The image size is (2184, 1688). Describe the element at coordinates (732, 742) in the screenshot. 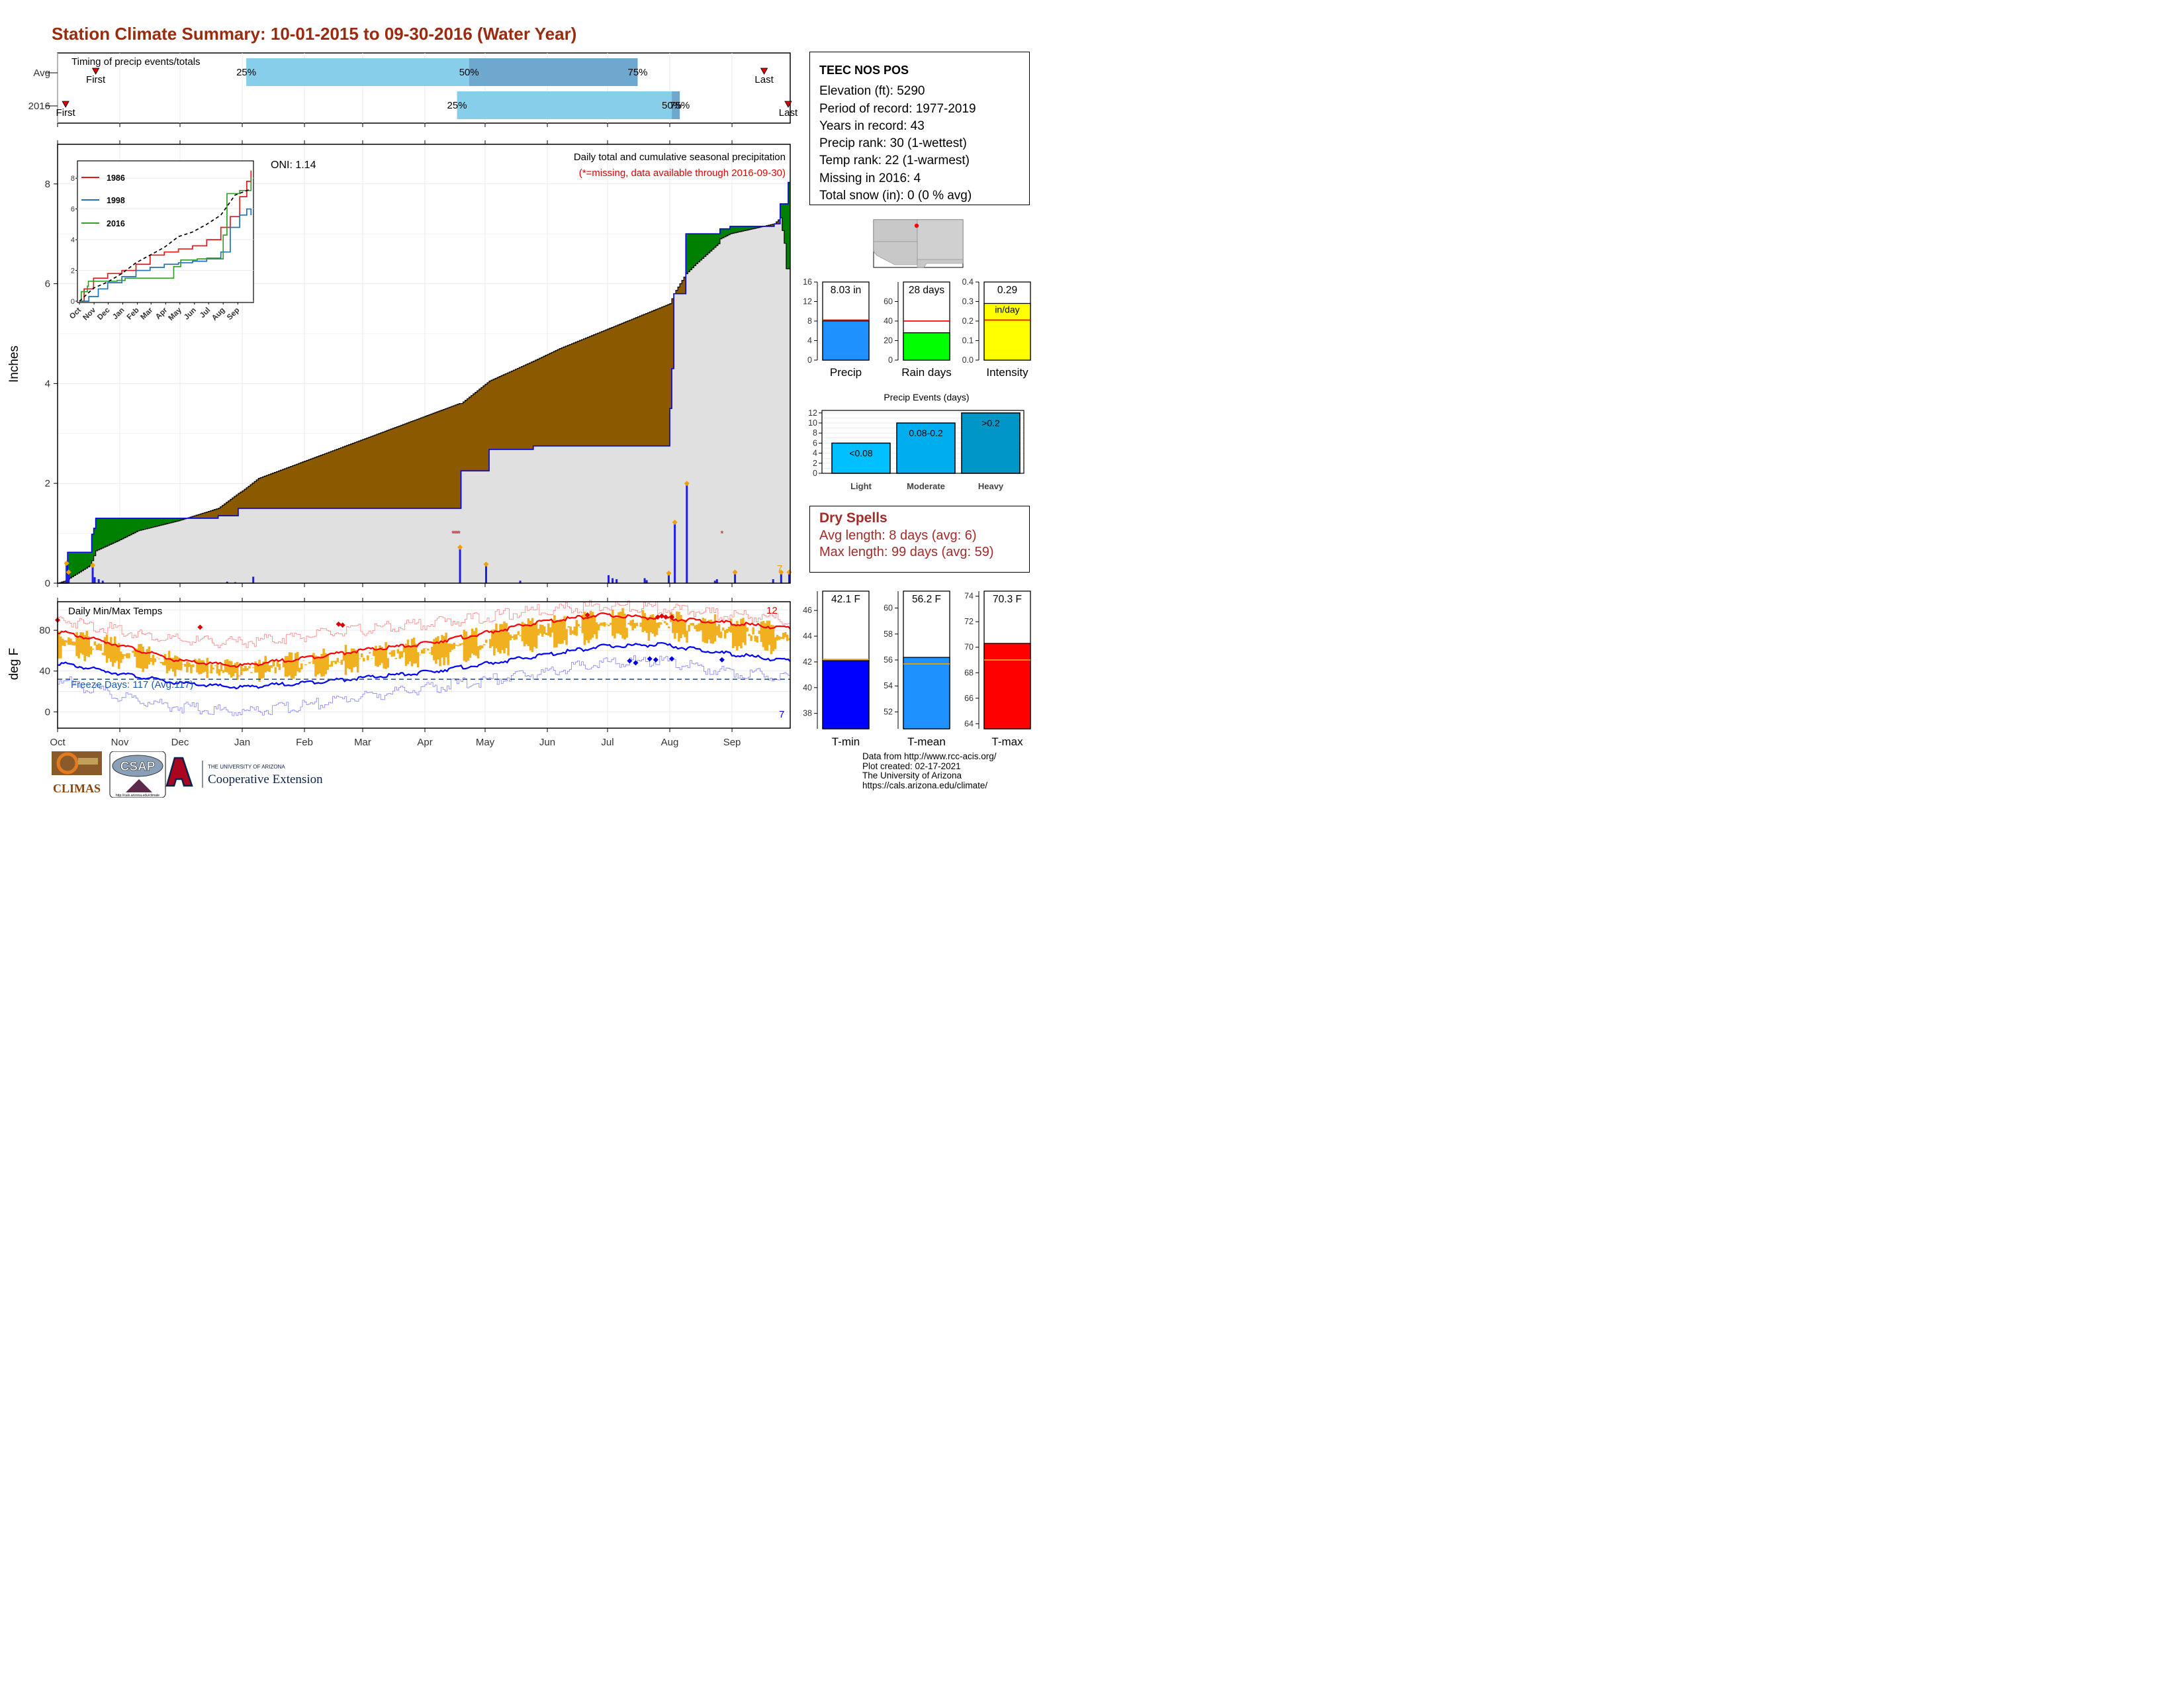

I see `month-label: Sep` at that location.